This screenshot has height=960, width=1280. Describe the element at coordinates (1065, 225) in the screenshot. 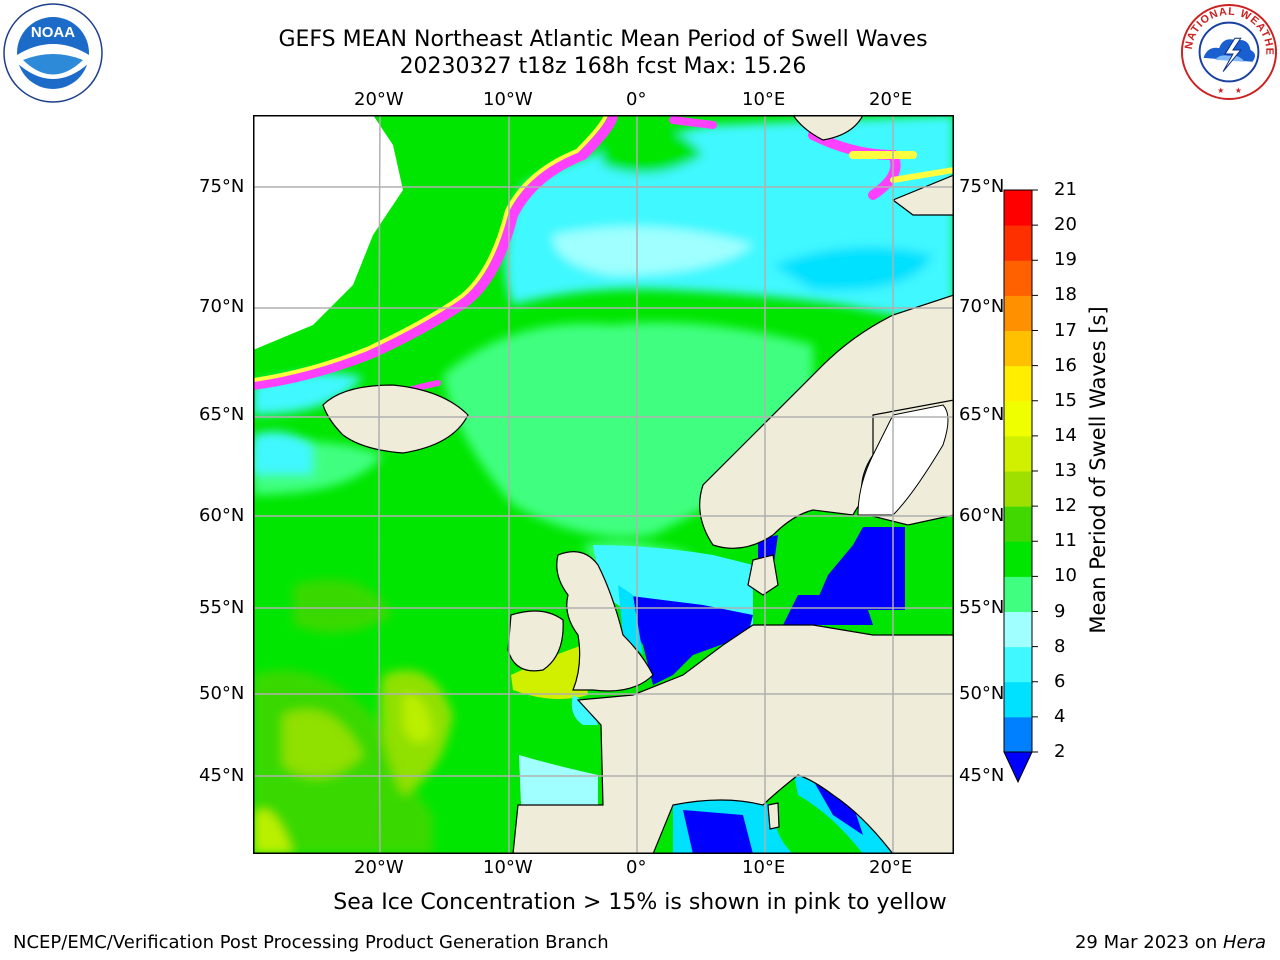

I see `colorbar-tick-label: 20` at that location.